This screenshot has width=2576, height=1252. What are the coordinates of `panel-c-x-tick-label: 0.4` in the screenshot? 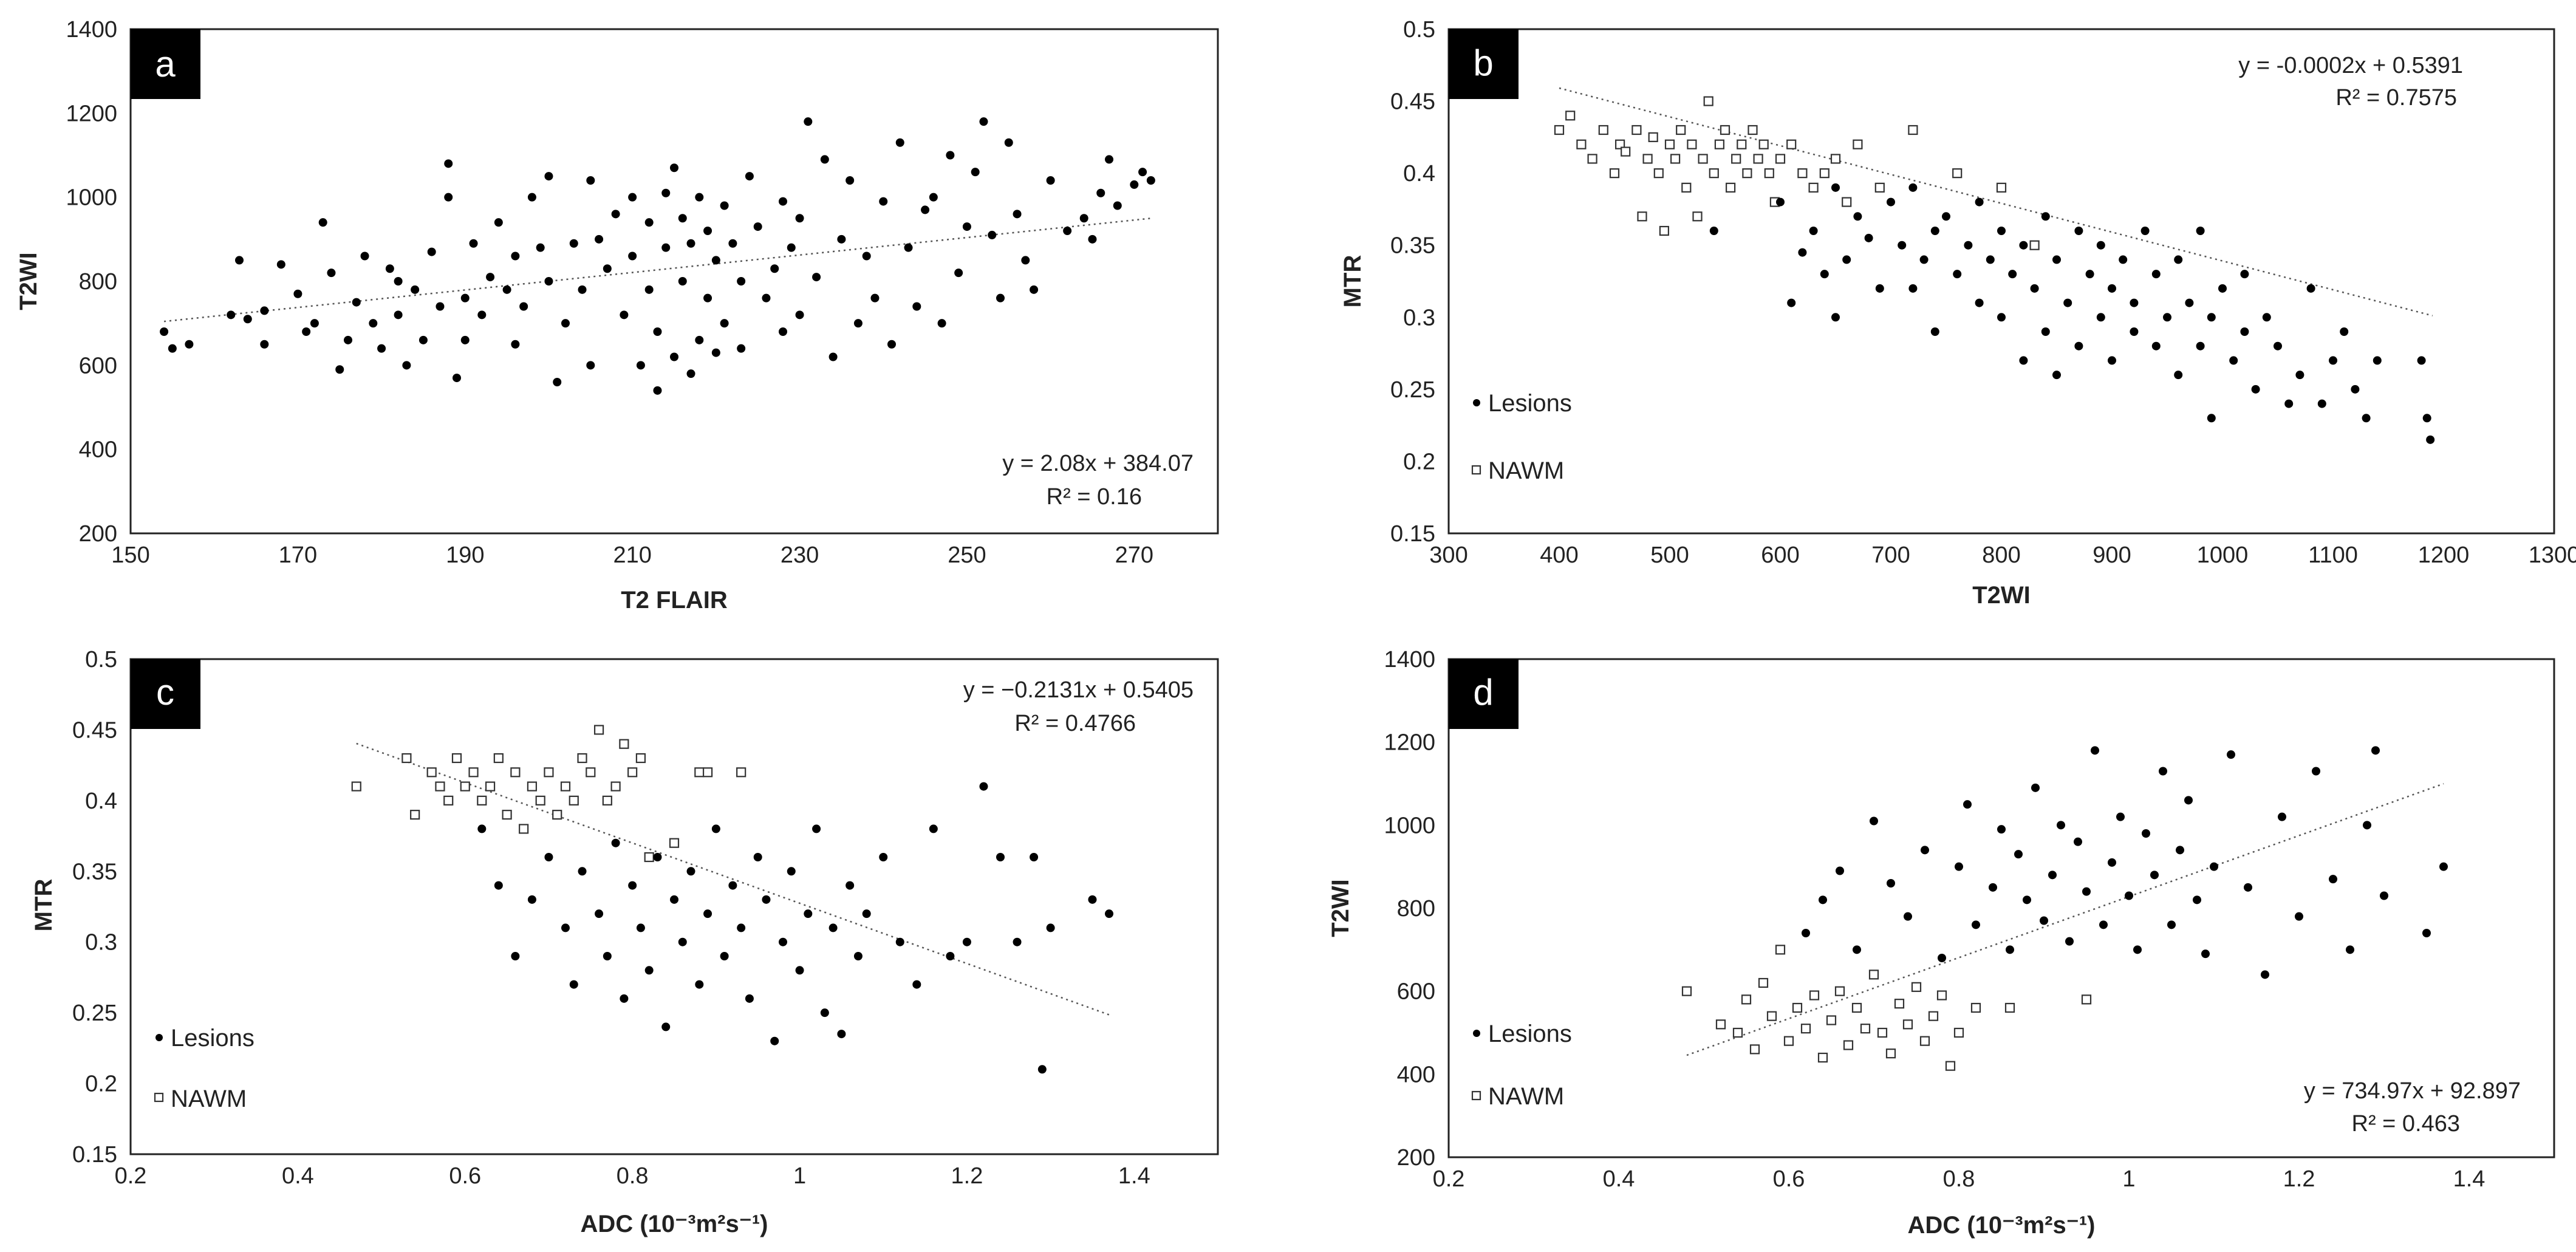 It's located at (298, 1176).